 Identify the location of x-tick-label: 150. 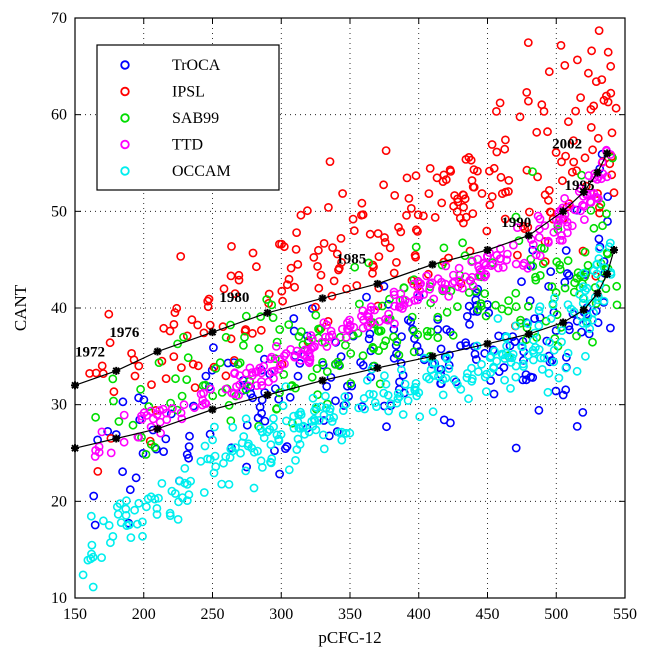
(75, 614).